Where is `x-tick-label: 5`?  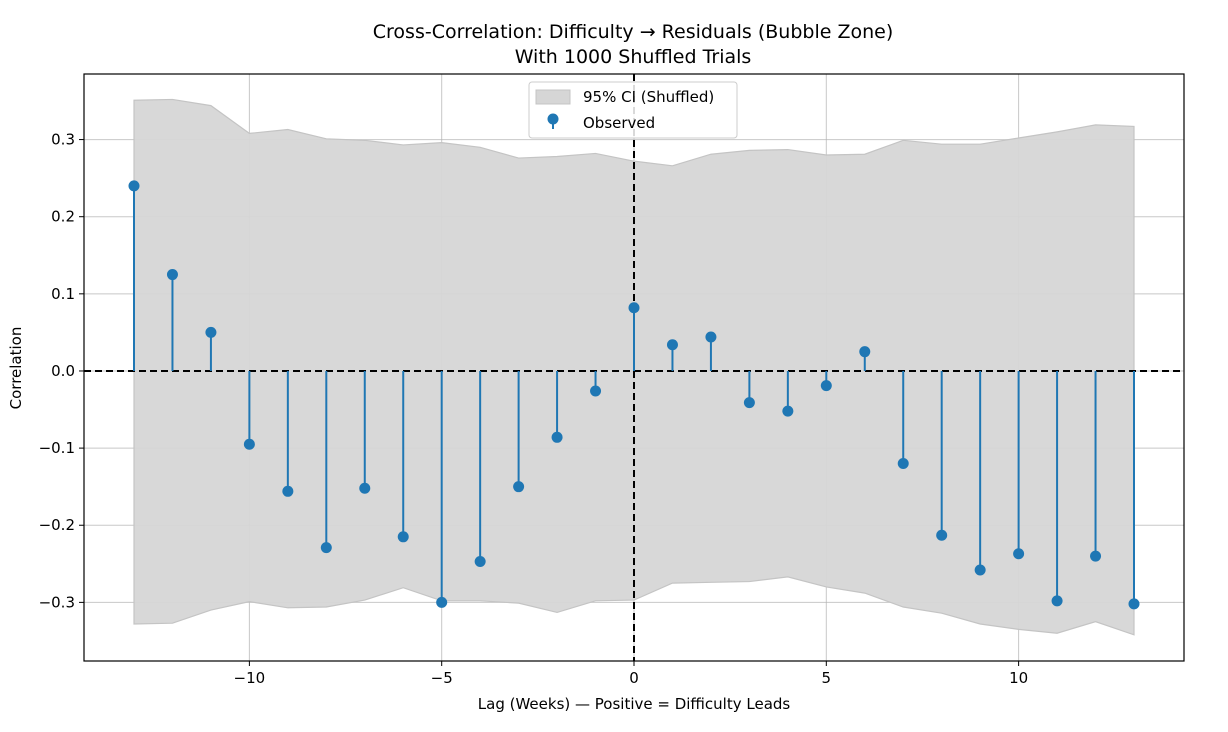
x-tick-label: 5 is located at coordinates (827, 678).